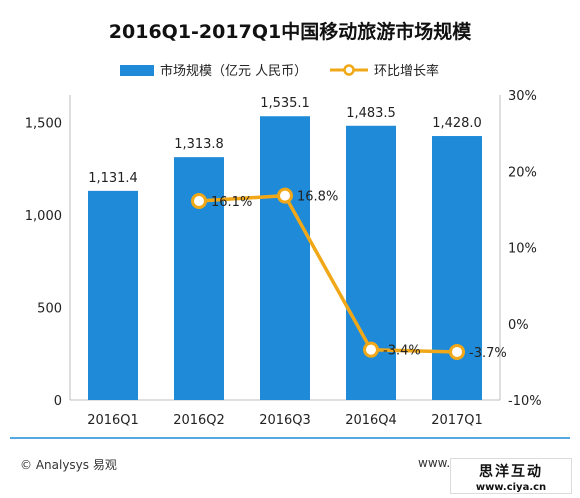 This screenshot has height=498, width=580. What do you see at coordinates (349, 70) in the screenshot?
I see `legend-line-marker` at bounding box center [349, 70].